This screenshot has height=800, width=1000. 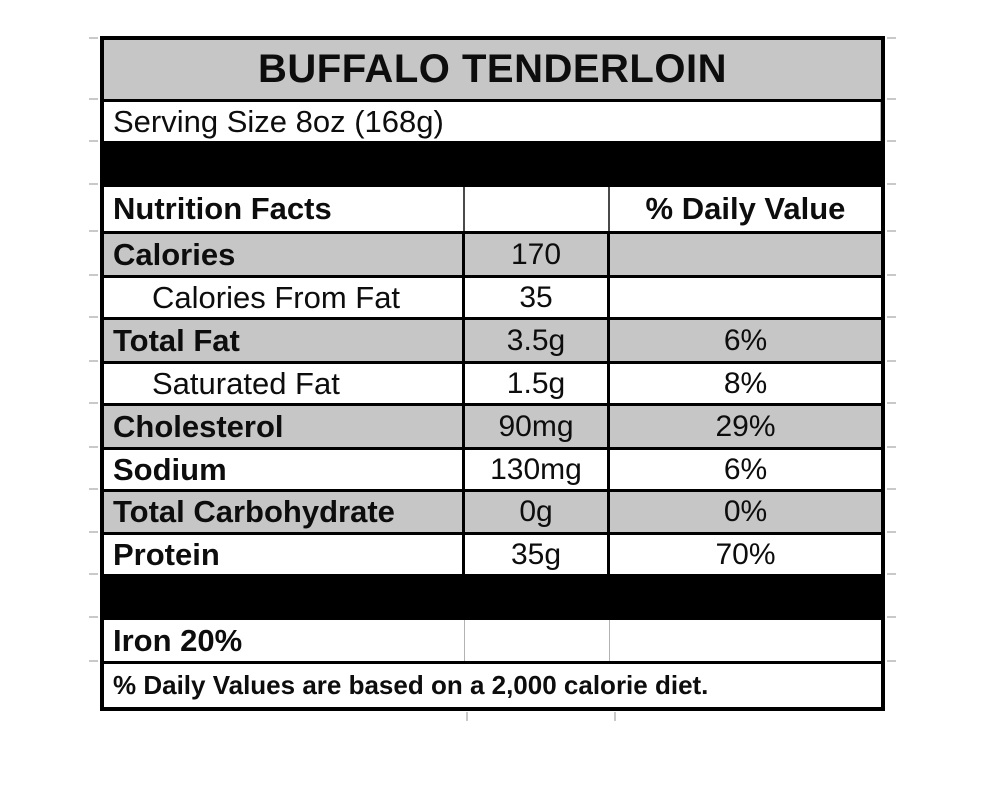 I want to click on table-row-cholesterol: Cholesterol 90mg 29%, so click(x=492, y=424).